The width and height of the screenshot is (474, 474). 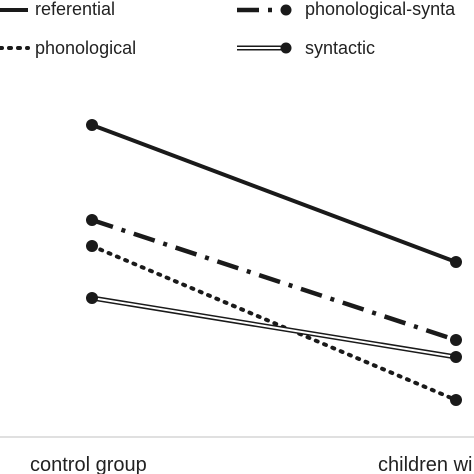 What do you see at coordinates (75, 9) in the screenshot?
I see `legend-label-referential: referential` at bounding box center [75, 9].